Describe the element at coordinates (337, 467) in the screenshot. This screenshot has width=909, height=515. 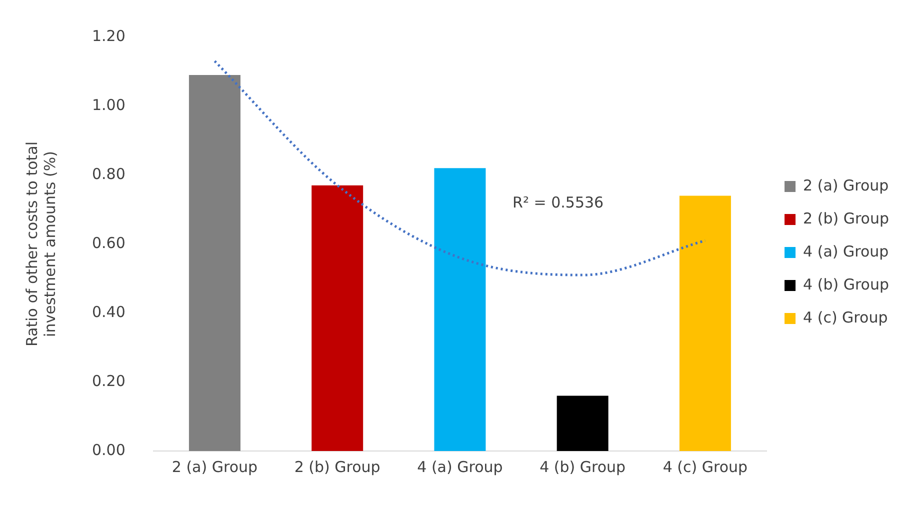
I see `x-tick-label: 2 (b) Group` at that location.